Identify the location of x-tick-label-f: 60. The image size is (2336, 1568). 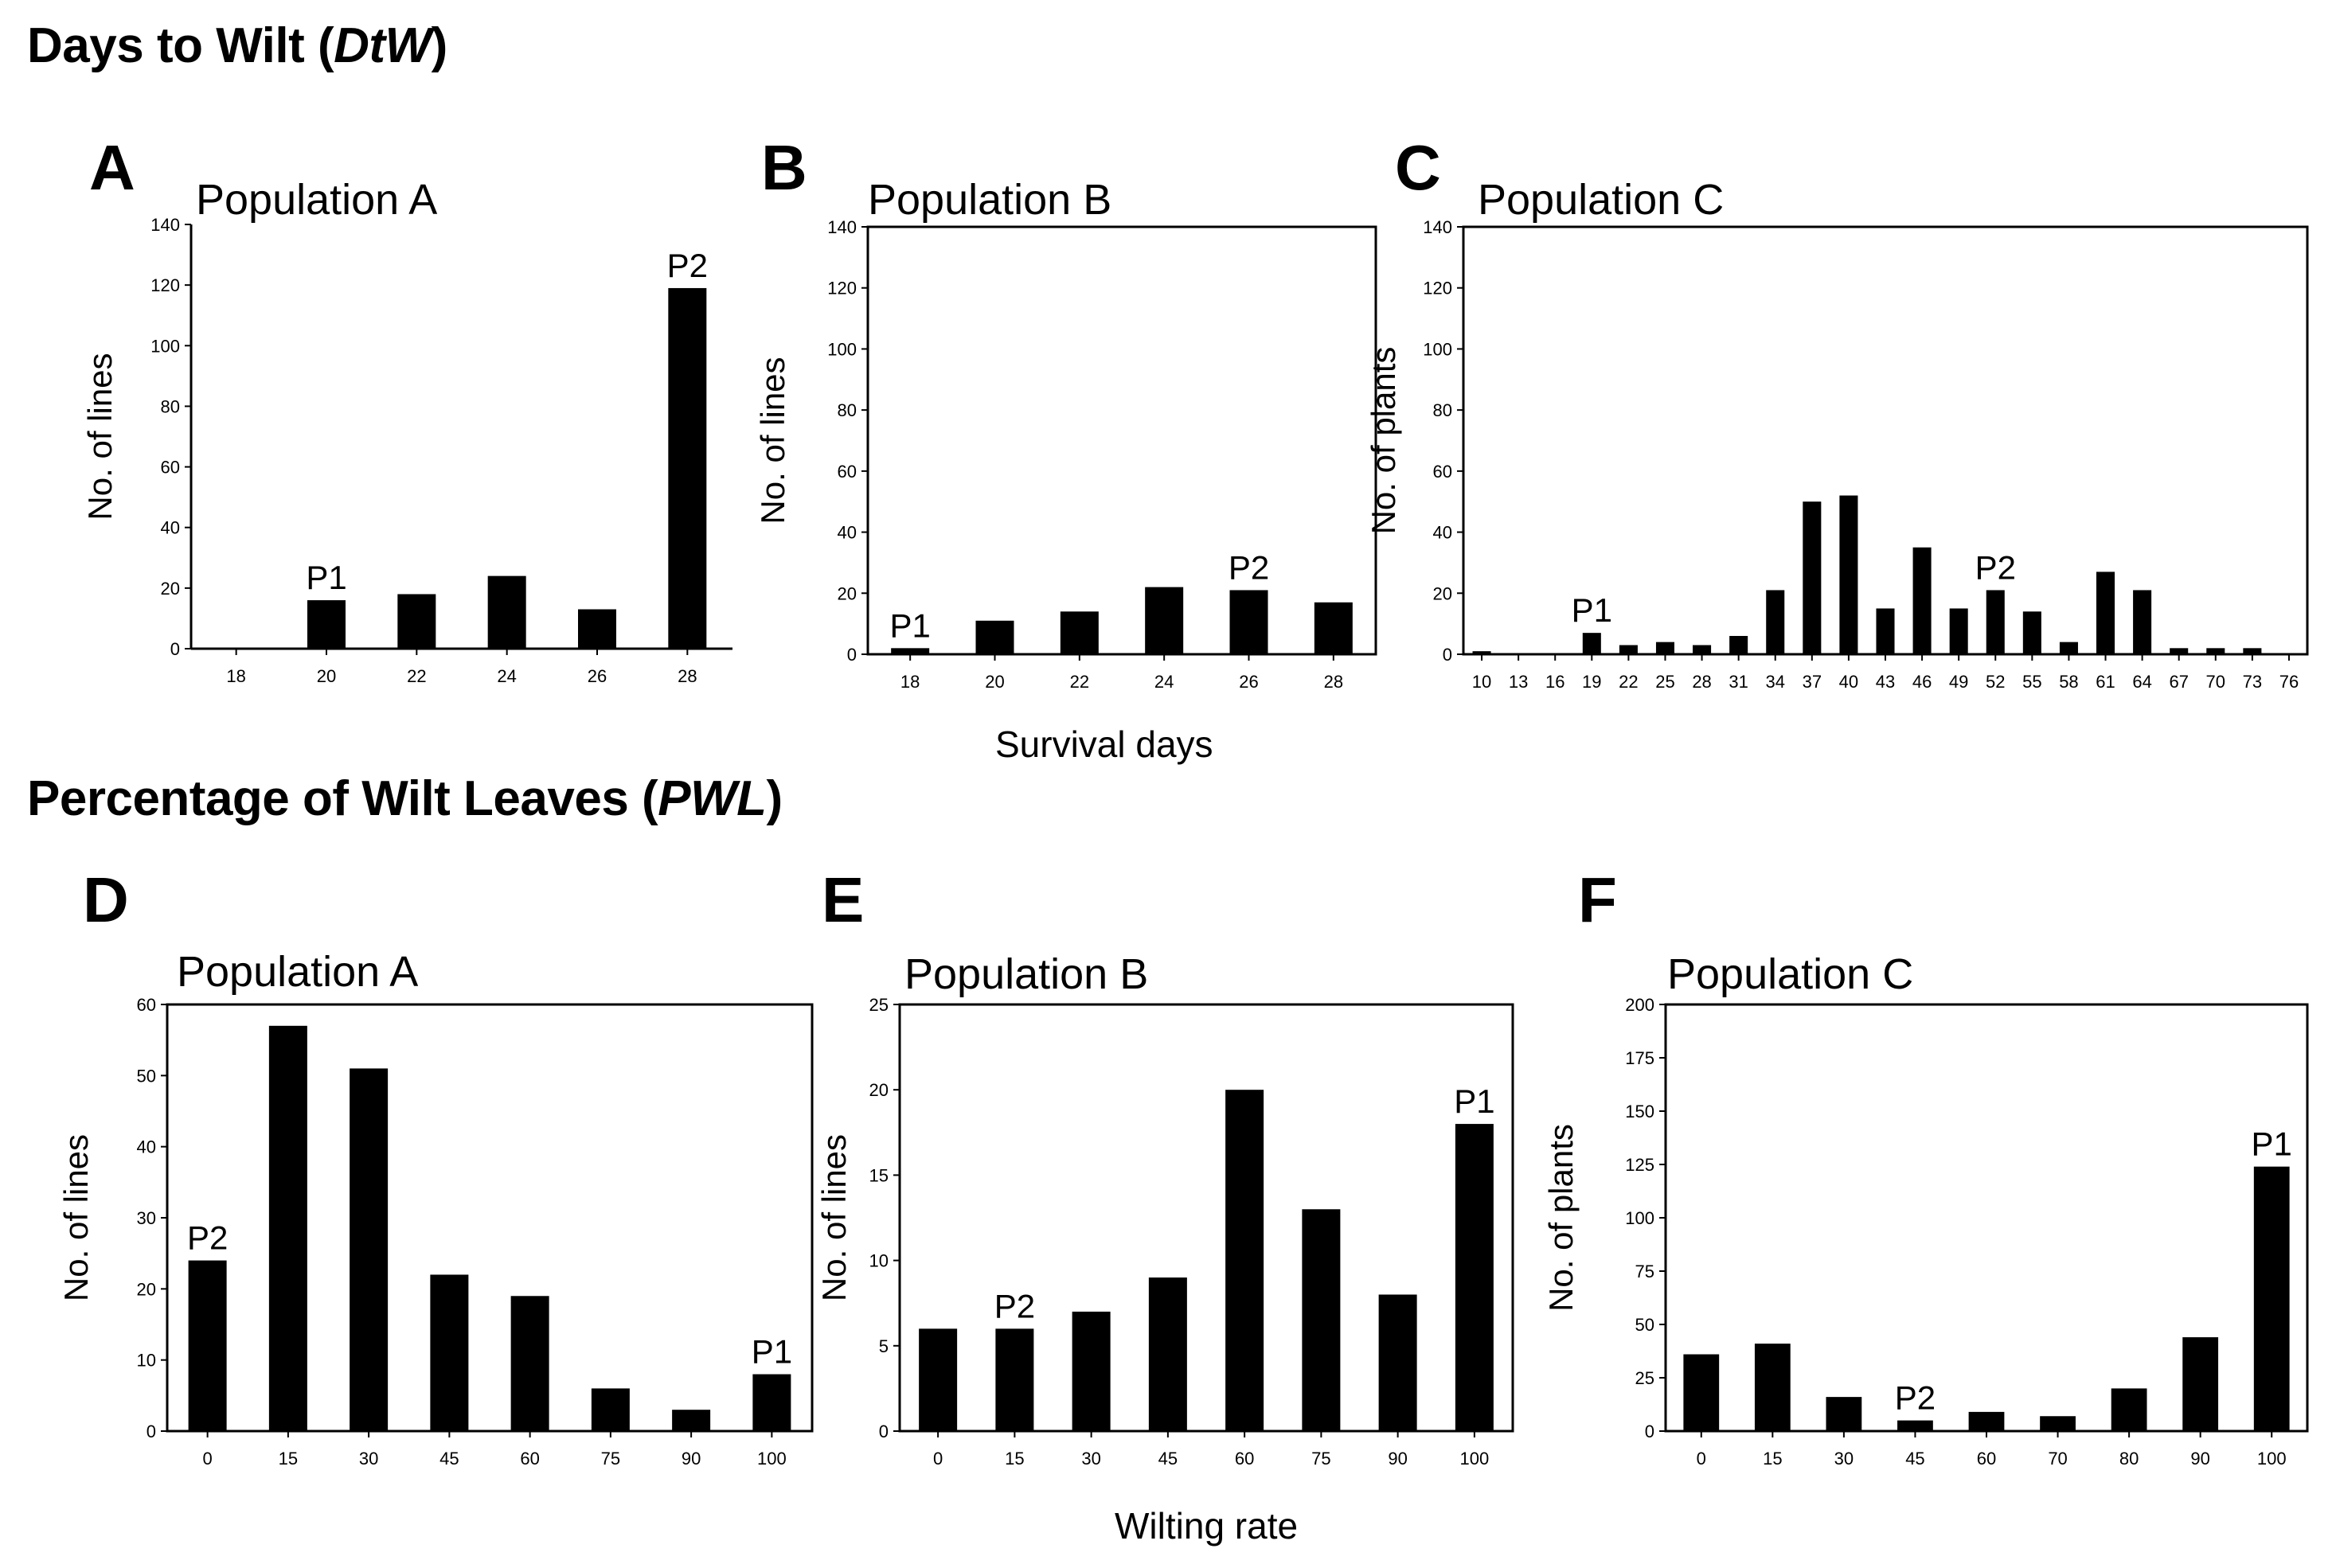
(1986, 1459).